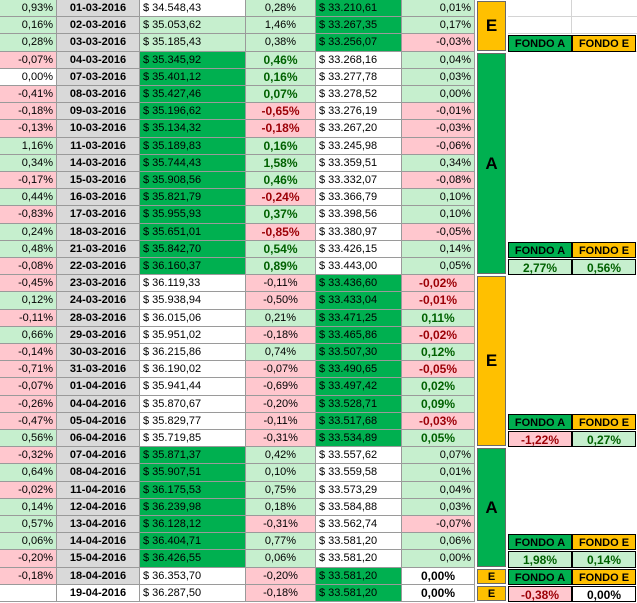 Image resolution: width=637 pixels, height=603 pixels. What do you see at coordinates (193, 593) in the screenshot?
I see `fondo-a-value-cell: $ 36.287,50` at bounding box center [193, 593].